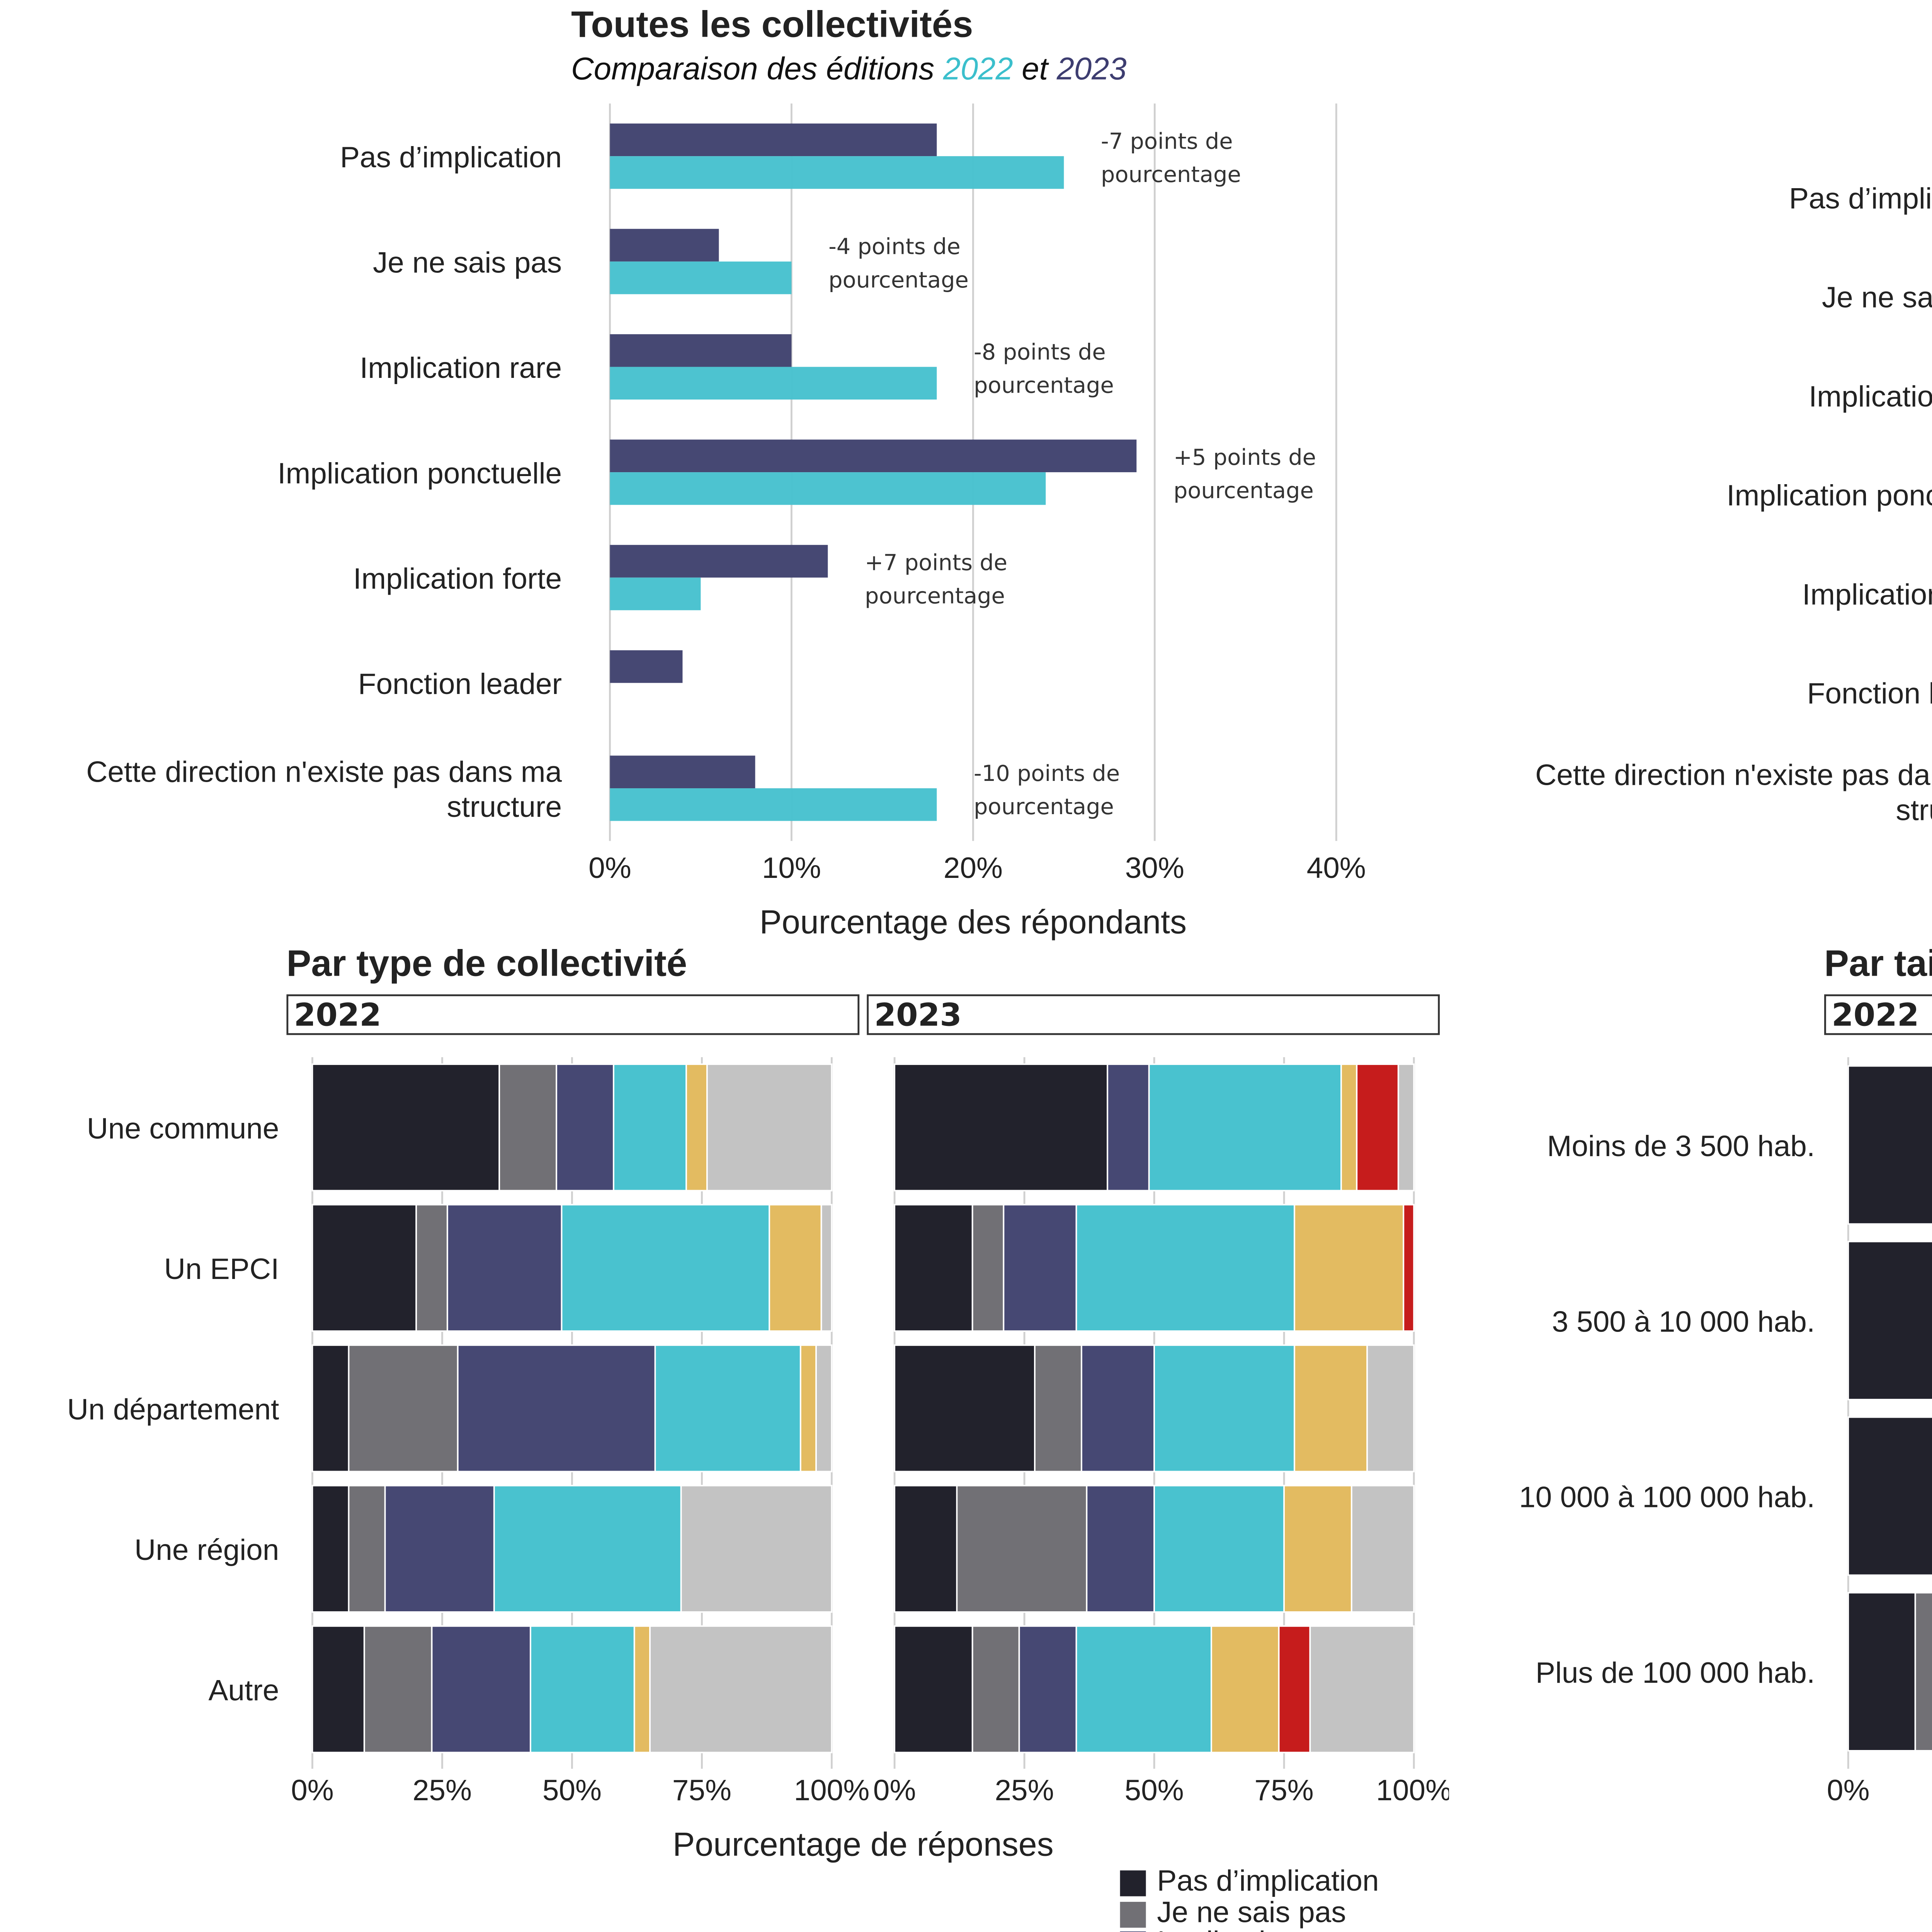  Describe the element at coordinates (1258, 1930) in the screenshot. I see `legend-label: Implication rare` at that location.